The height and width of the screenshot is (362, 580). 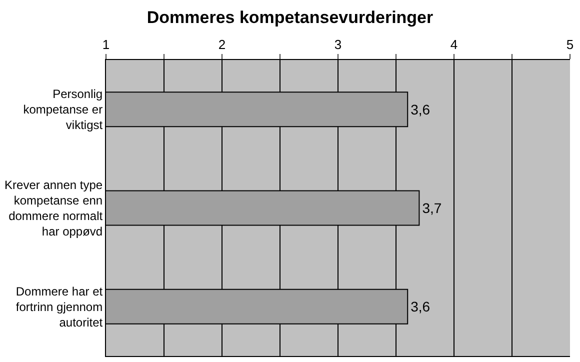 I want to click on y-tick-label: Krever annen type kompetanse enn dommere normalt har oppøvd, so click(x=54, y=208).